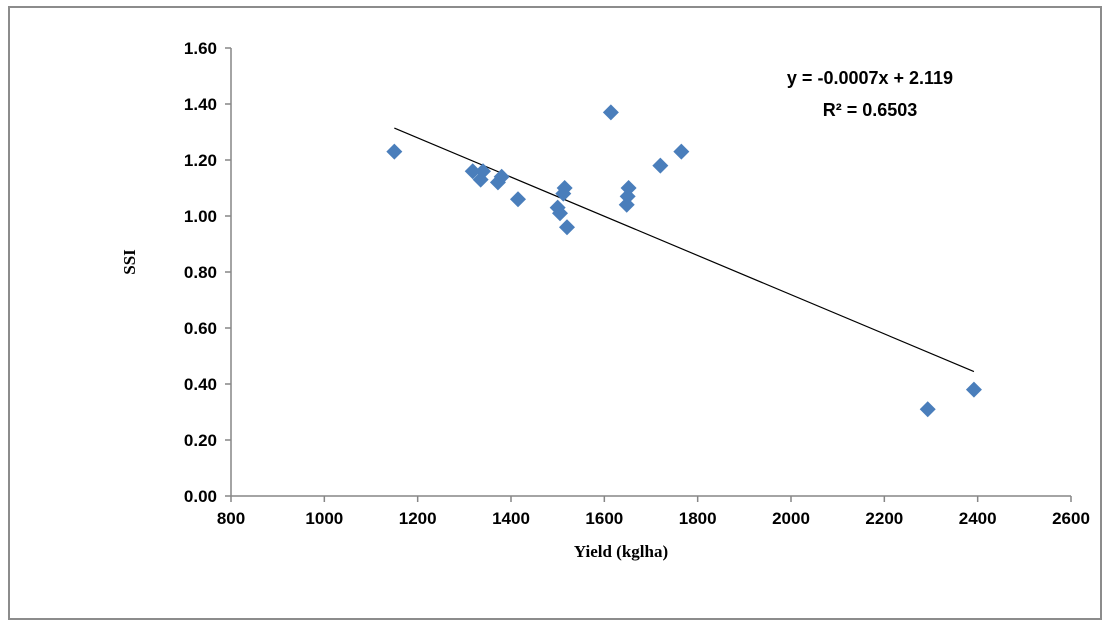  I want to click on x-tick-label: 1400, so click(511, 518).